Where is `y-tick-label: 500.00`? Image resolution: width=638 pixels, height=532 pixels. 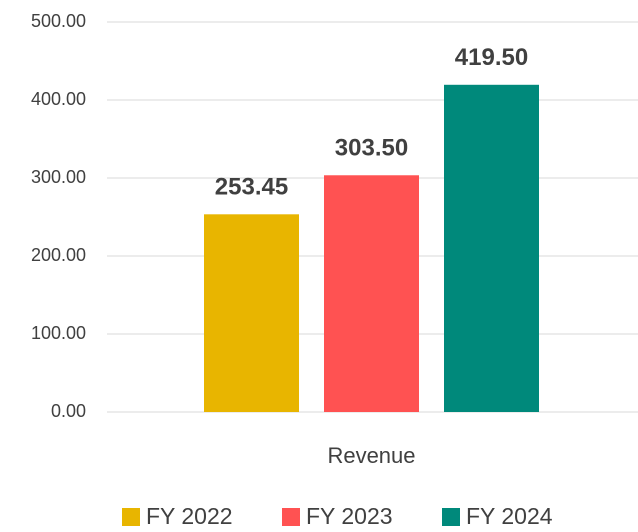
y-tick-label: 500.00 is located at coordinates (58, 21).